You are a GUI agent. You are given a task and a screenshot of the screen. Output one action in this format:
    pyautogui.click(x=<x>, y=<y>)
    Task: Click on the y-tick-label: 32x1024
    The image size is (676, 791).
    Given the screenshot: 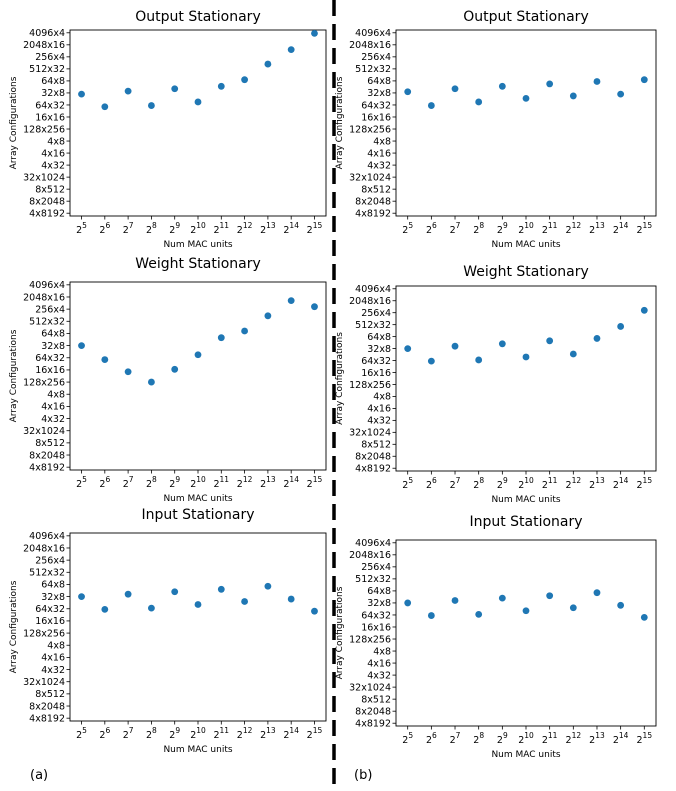 What is the action you would take?
    pyautogui.click(x=44, y=431)
    